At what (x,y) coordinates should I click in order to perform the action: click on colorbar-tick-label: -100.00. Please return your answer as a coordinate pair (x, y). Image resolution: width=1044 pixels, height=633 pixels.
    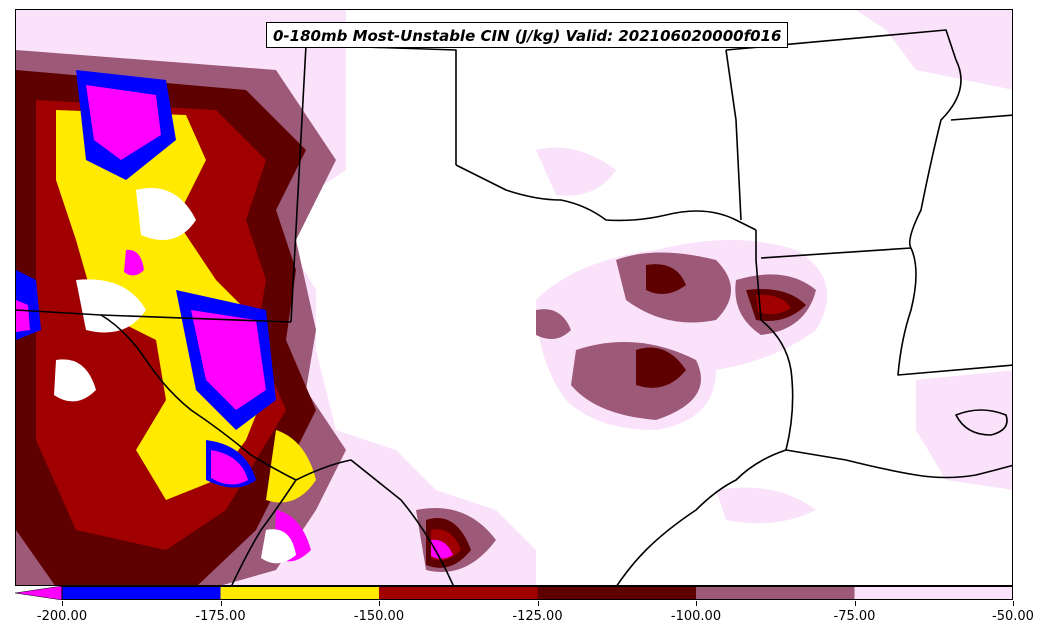
    Looking at the image, I should click on (696, 616).